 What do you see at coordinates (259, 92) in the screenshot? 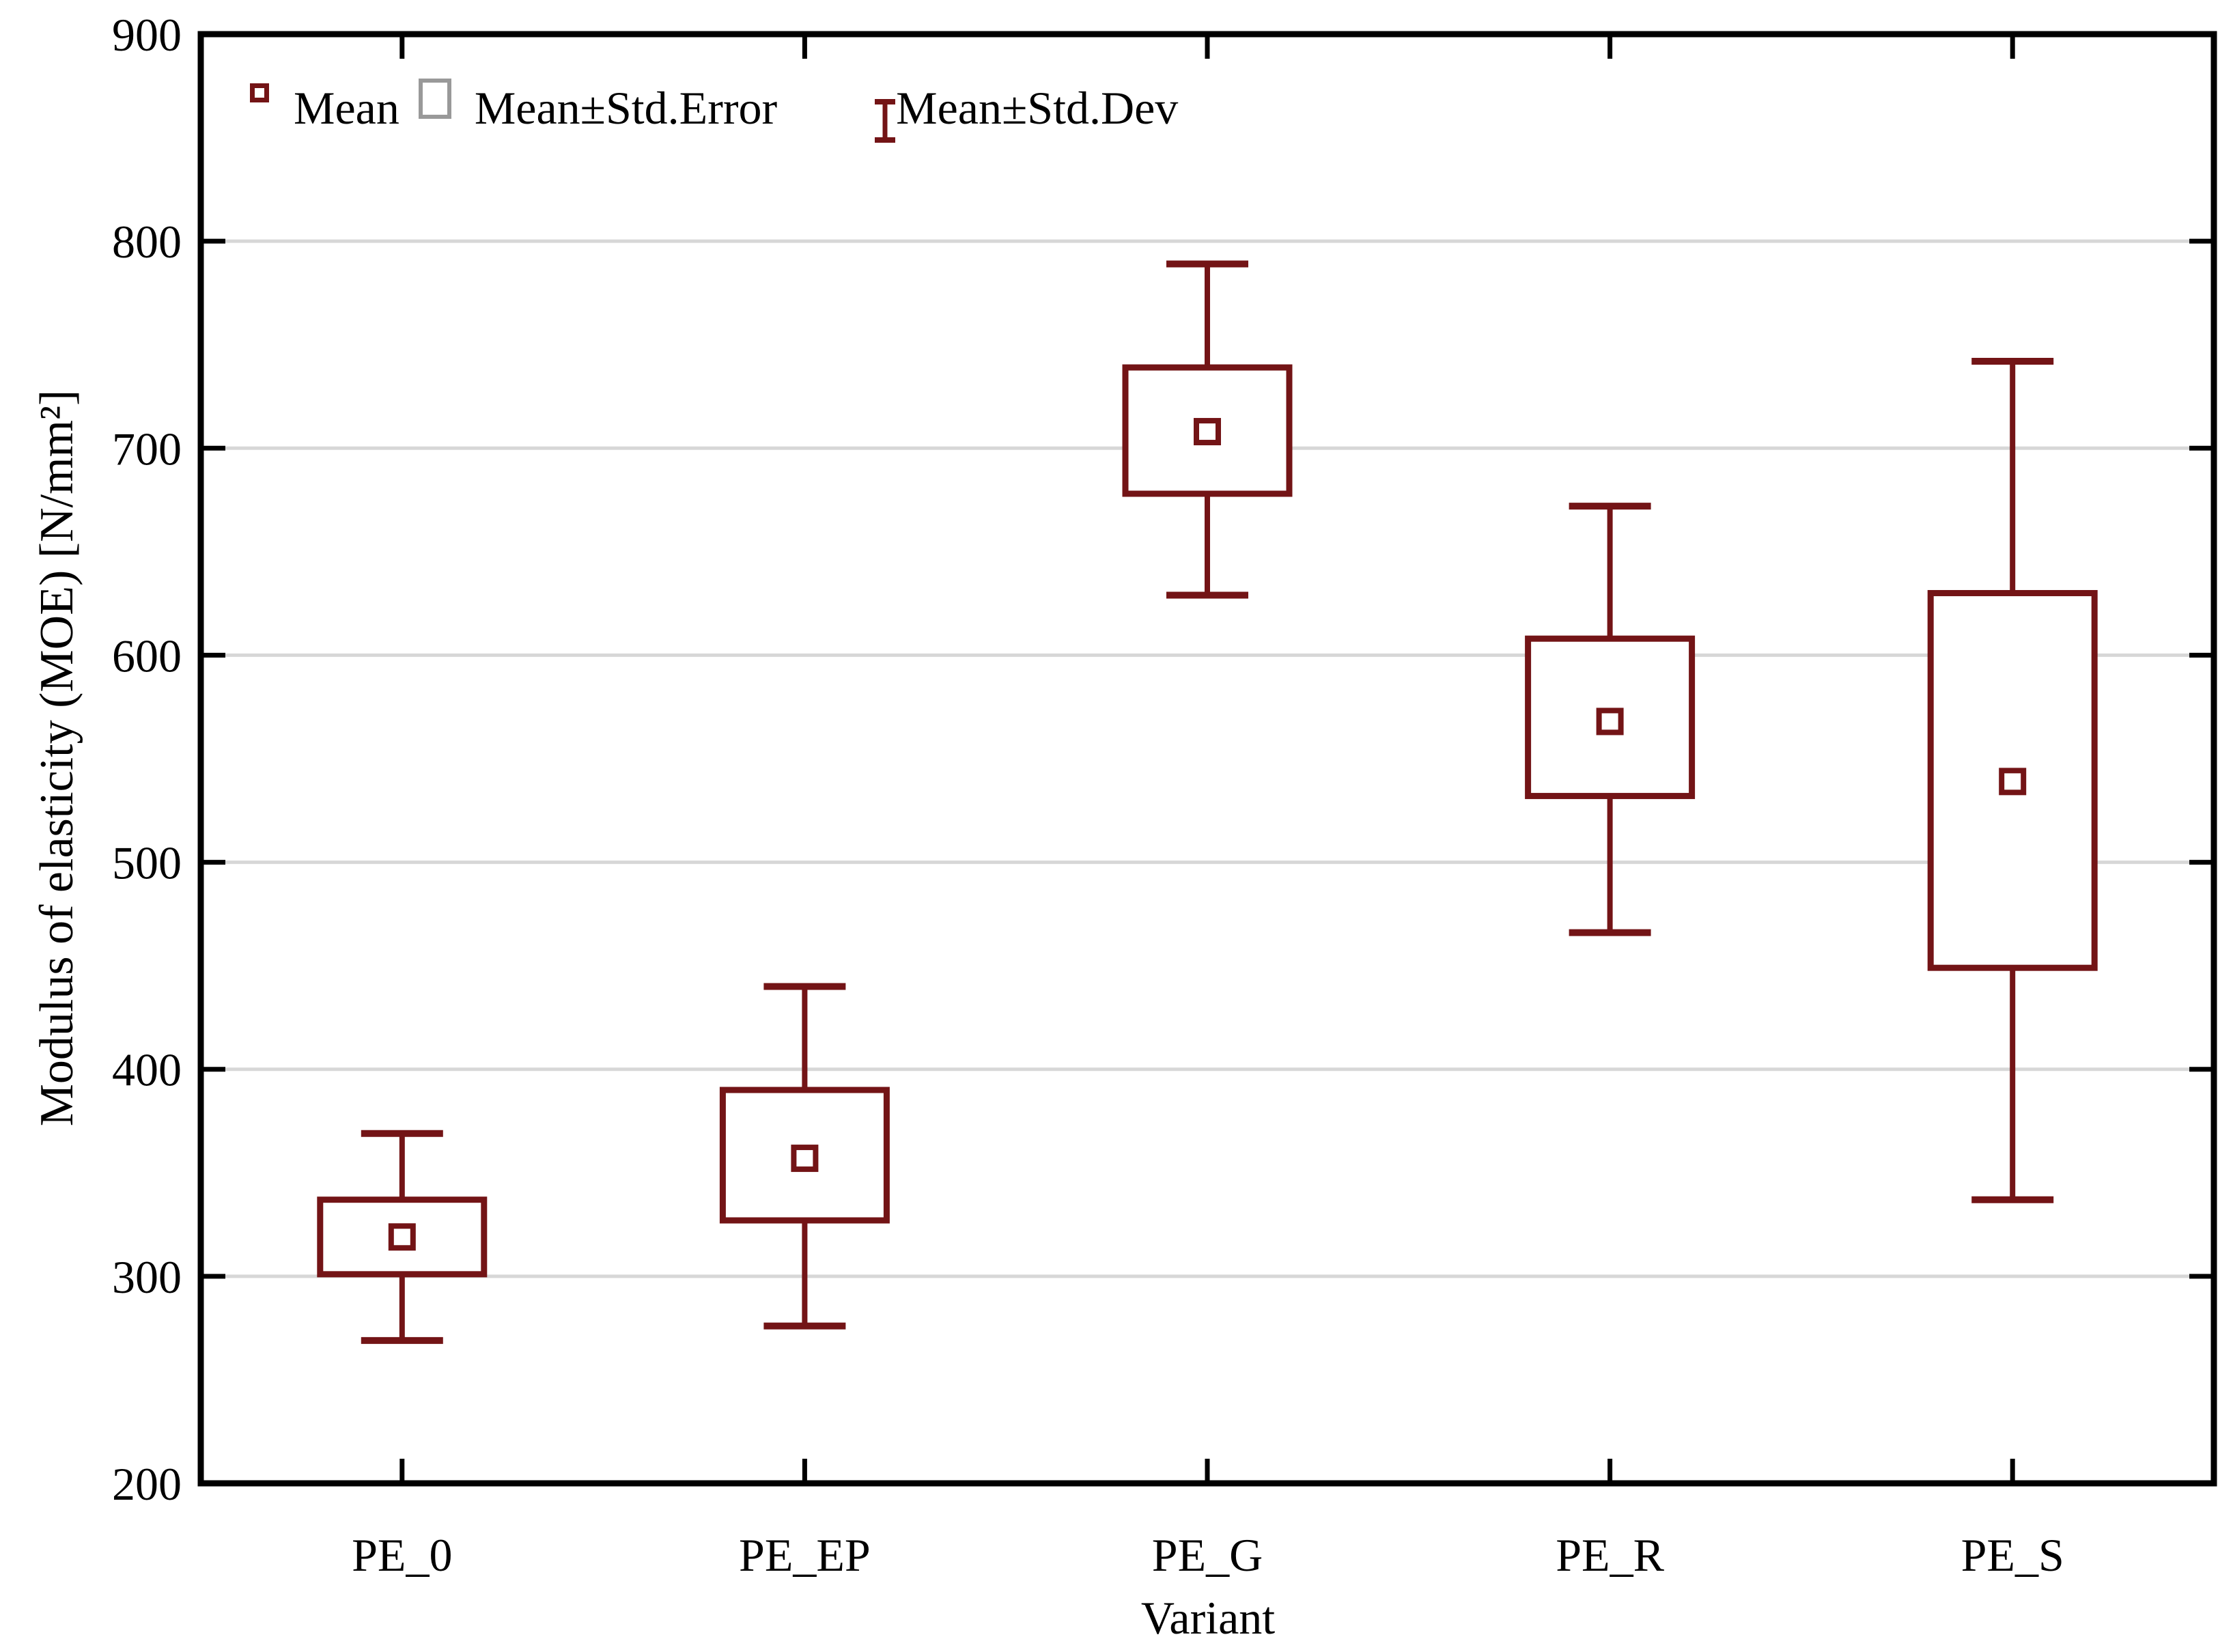
I see `mean-marker-icon` at bounding box center [259, 92].